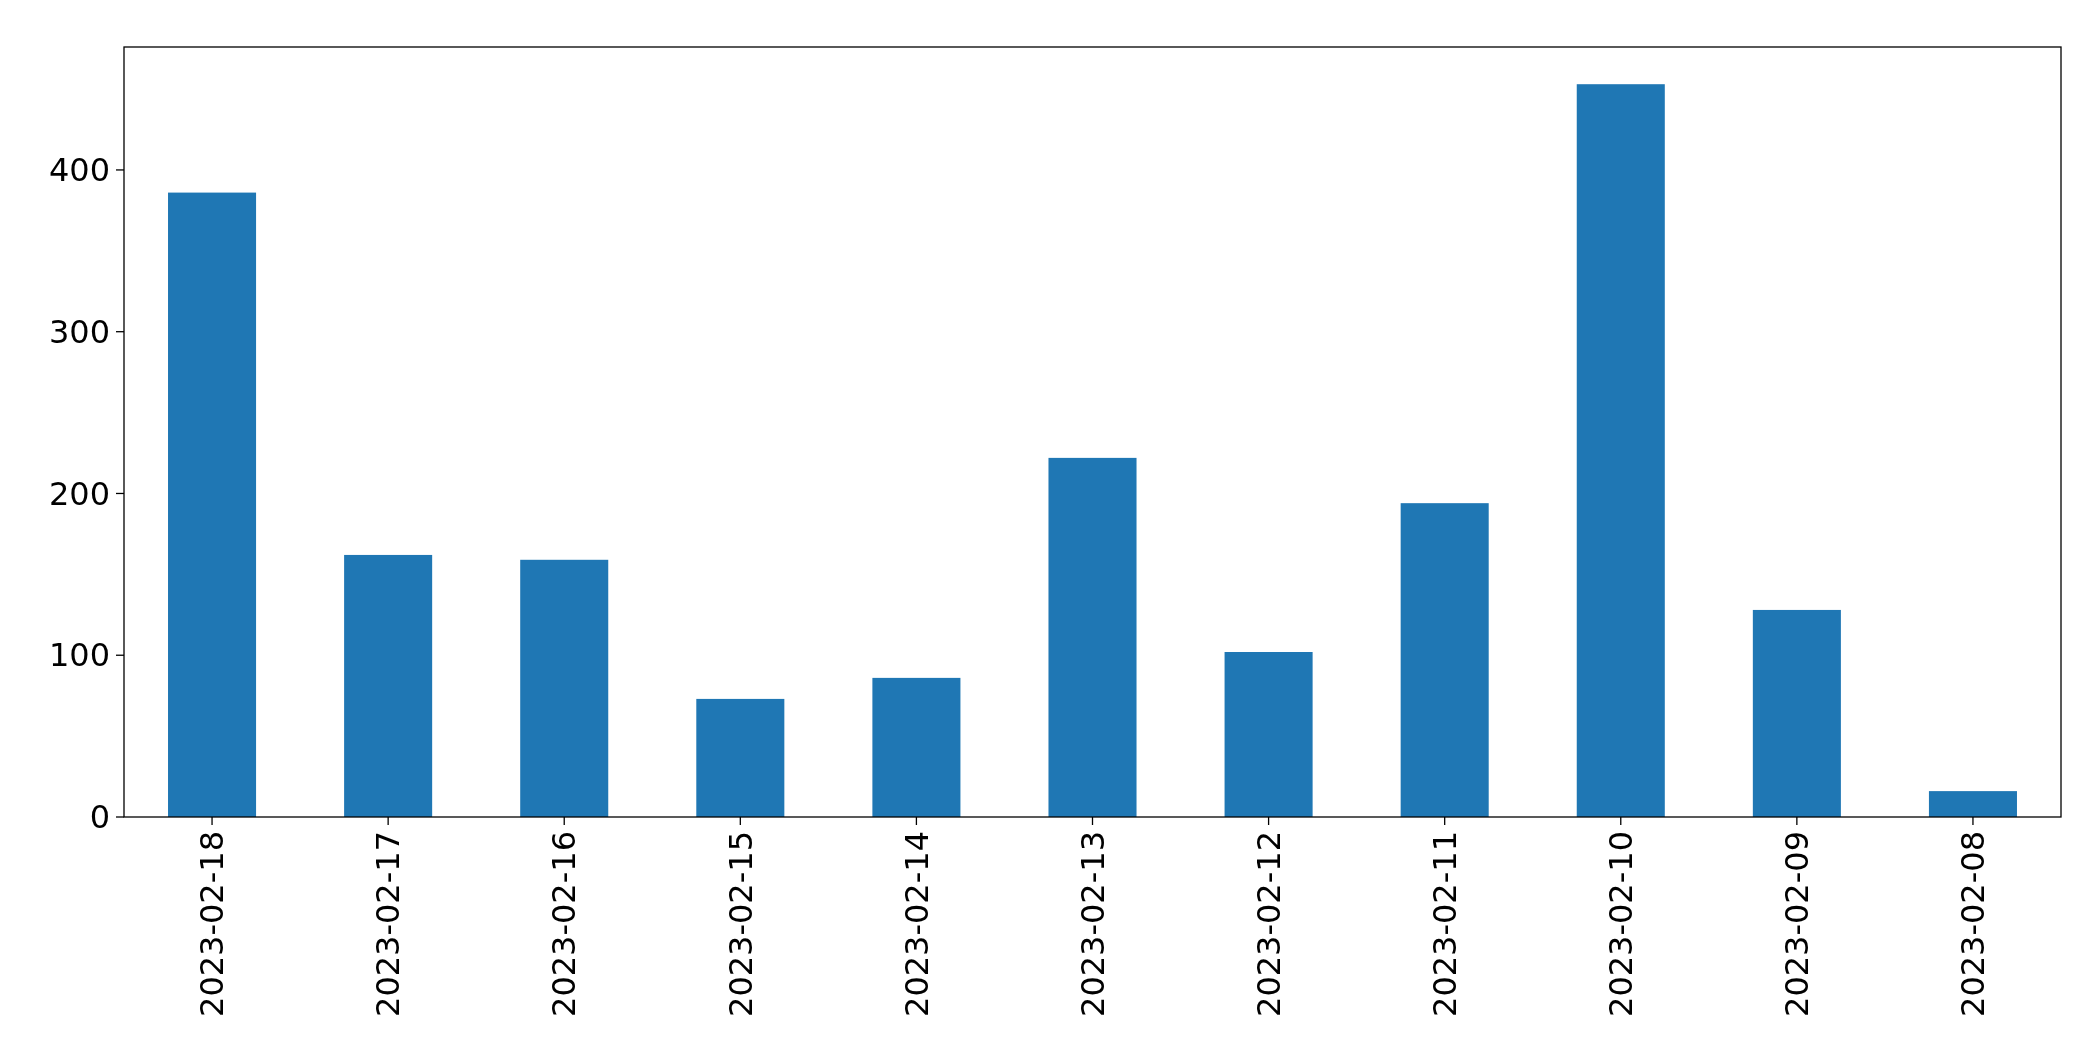 The width and height of the screenshot is (2093, 1061). What do you see at coordinates (916, 924) in the screenshot?
I see `x-tick-label: 2023-02-14` at bounding box center [916, 924].